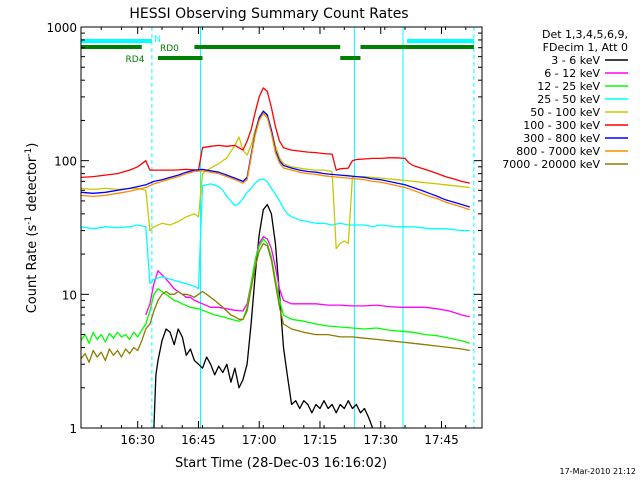  I want to click on legend-label-5: 100 - 300 keV, so click(561, 125).